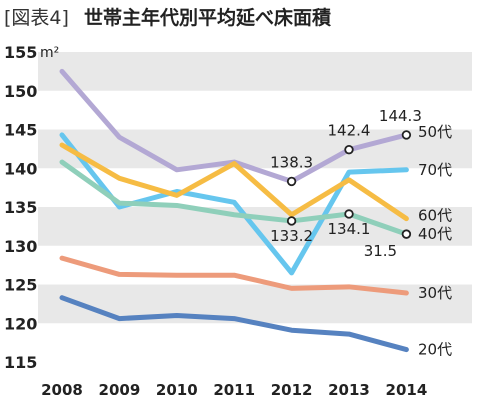  What do you see at coordinates (435, 216) in the screenshot?
I see `series-label-60代: 60代` at bounding box center [435, 216].